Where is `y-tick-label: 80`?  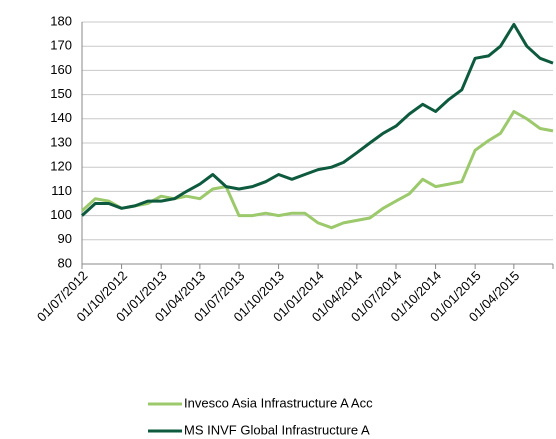
y-tick-label: 80 is located at coordinates (65, 262).